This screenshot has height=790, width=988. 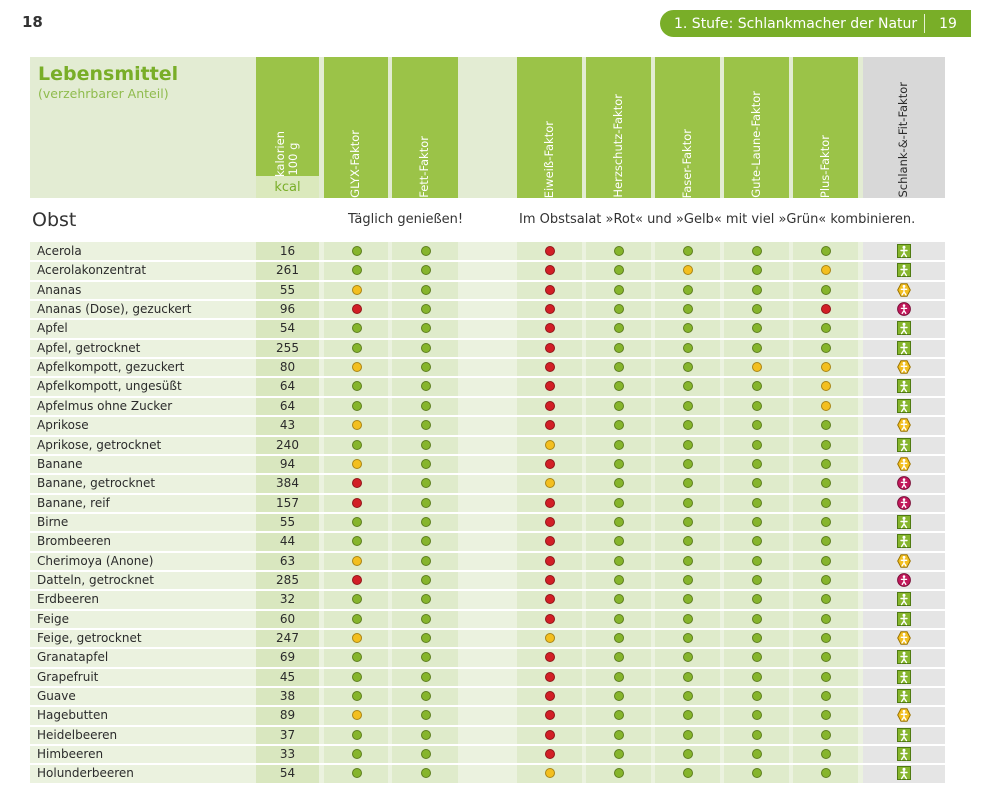 I want to click on kcal-value: 32, so click(x=287, y=599).